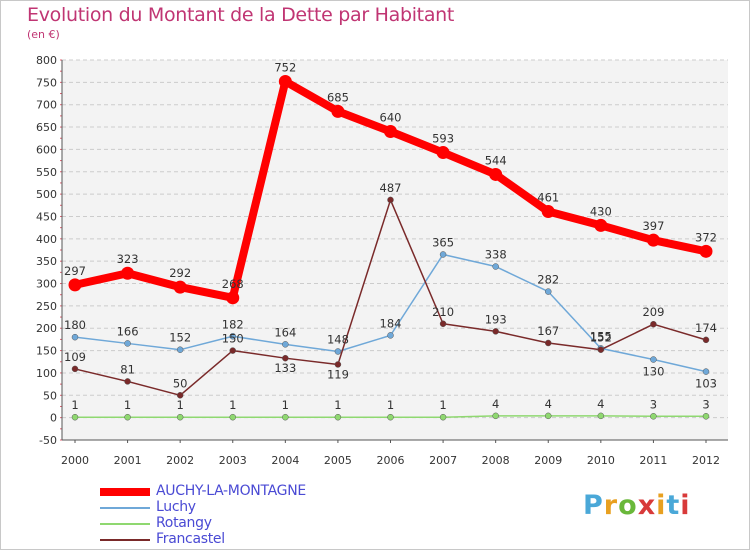  I want to click on legend-swatch-luchy, so click(125, 508).